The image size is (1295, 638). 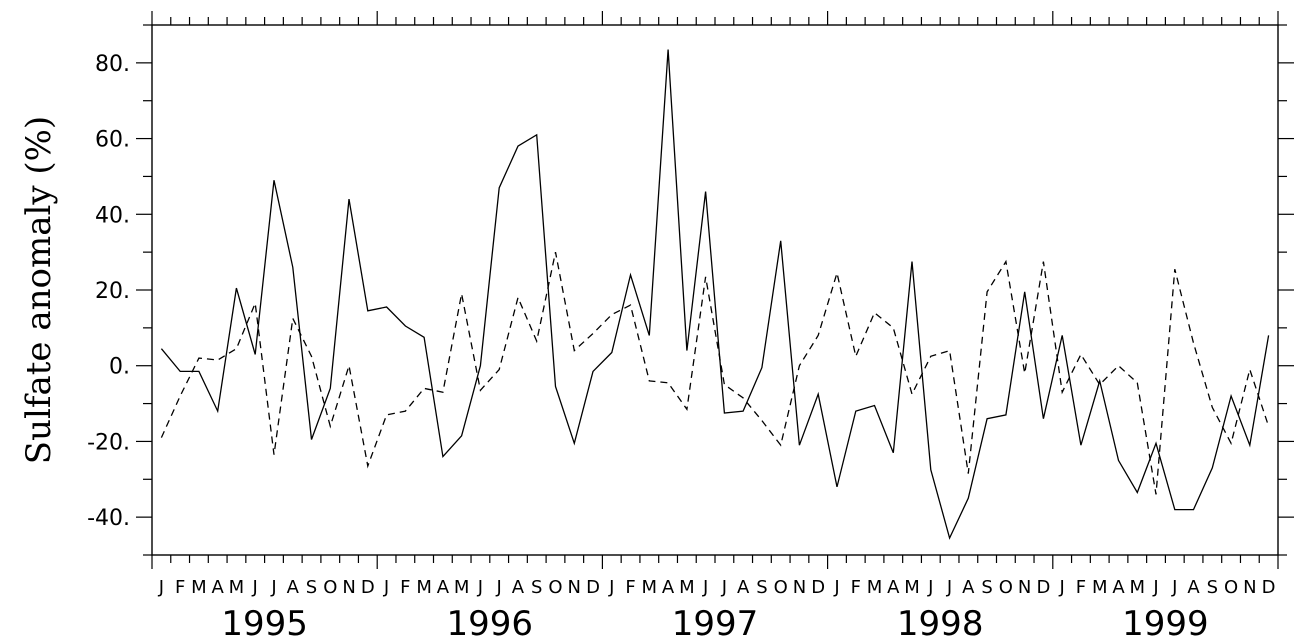 What do you see at coordinates (490, 621) in the screenshot?
I see `year-label: 1996` at bounding box center [490, 621].